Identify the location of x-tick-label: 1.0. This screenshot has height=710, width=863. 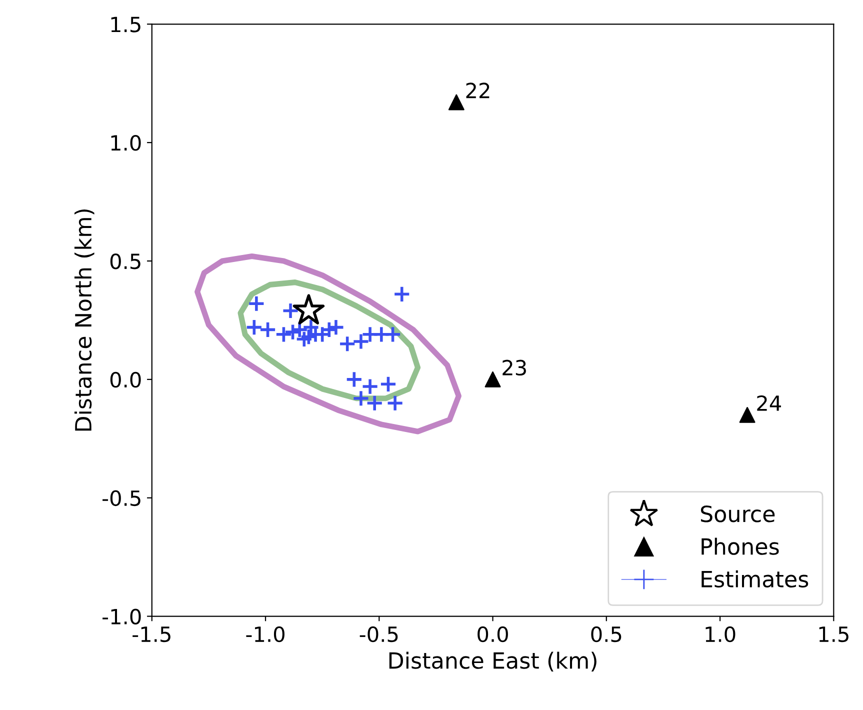
(721, 634).